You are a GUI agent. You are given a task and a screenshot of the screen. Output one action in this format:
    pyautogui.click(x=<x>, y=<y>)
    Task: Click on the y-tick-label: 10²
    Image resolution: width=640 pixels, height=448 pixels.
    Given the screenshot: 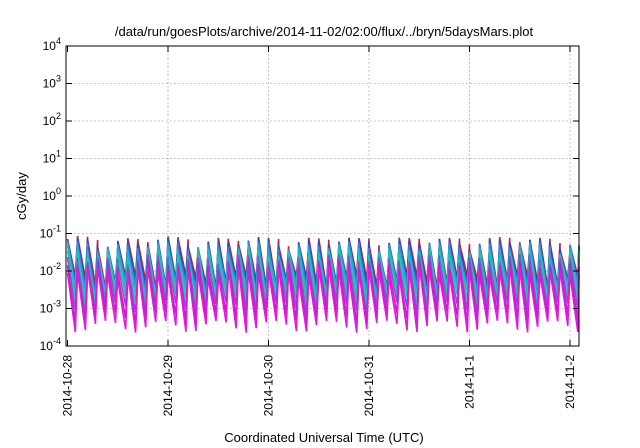 What is the action you would take?
    pyautogui.click(x=52, y=119)
    